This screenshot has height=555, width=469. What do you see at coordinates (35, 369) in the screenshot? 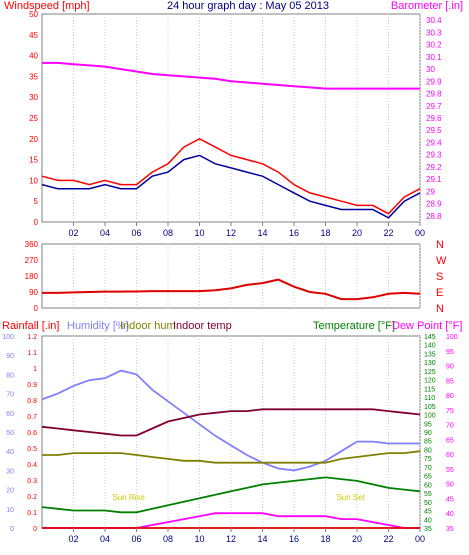
I see `rain-tick-label: 1` at bounding box center [35, 369].